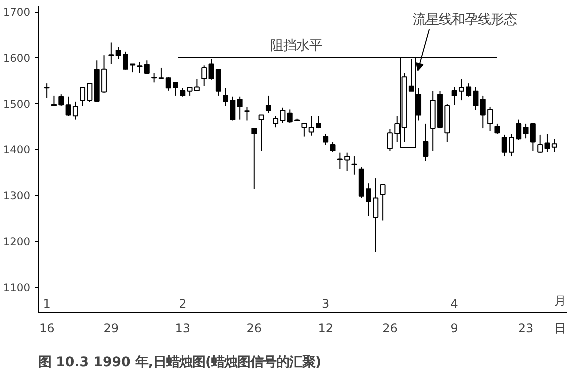 This screenshot has width=581, height=389. I want to click on x-tick-label: 13, so click(183, 329).